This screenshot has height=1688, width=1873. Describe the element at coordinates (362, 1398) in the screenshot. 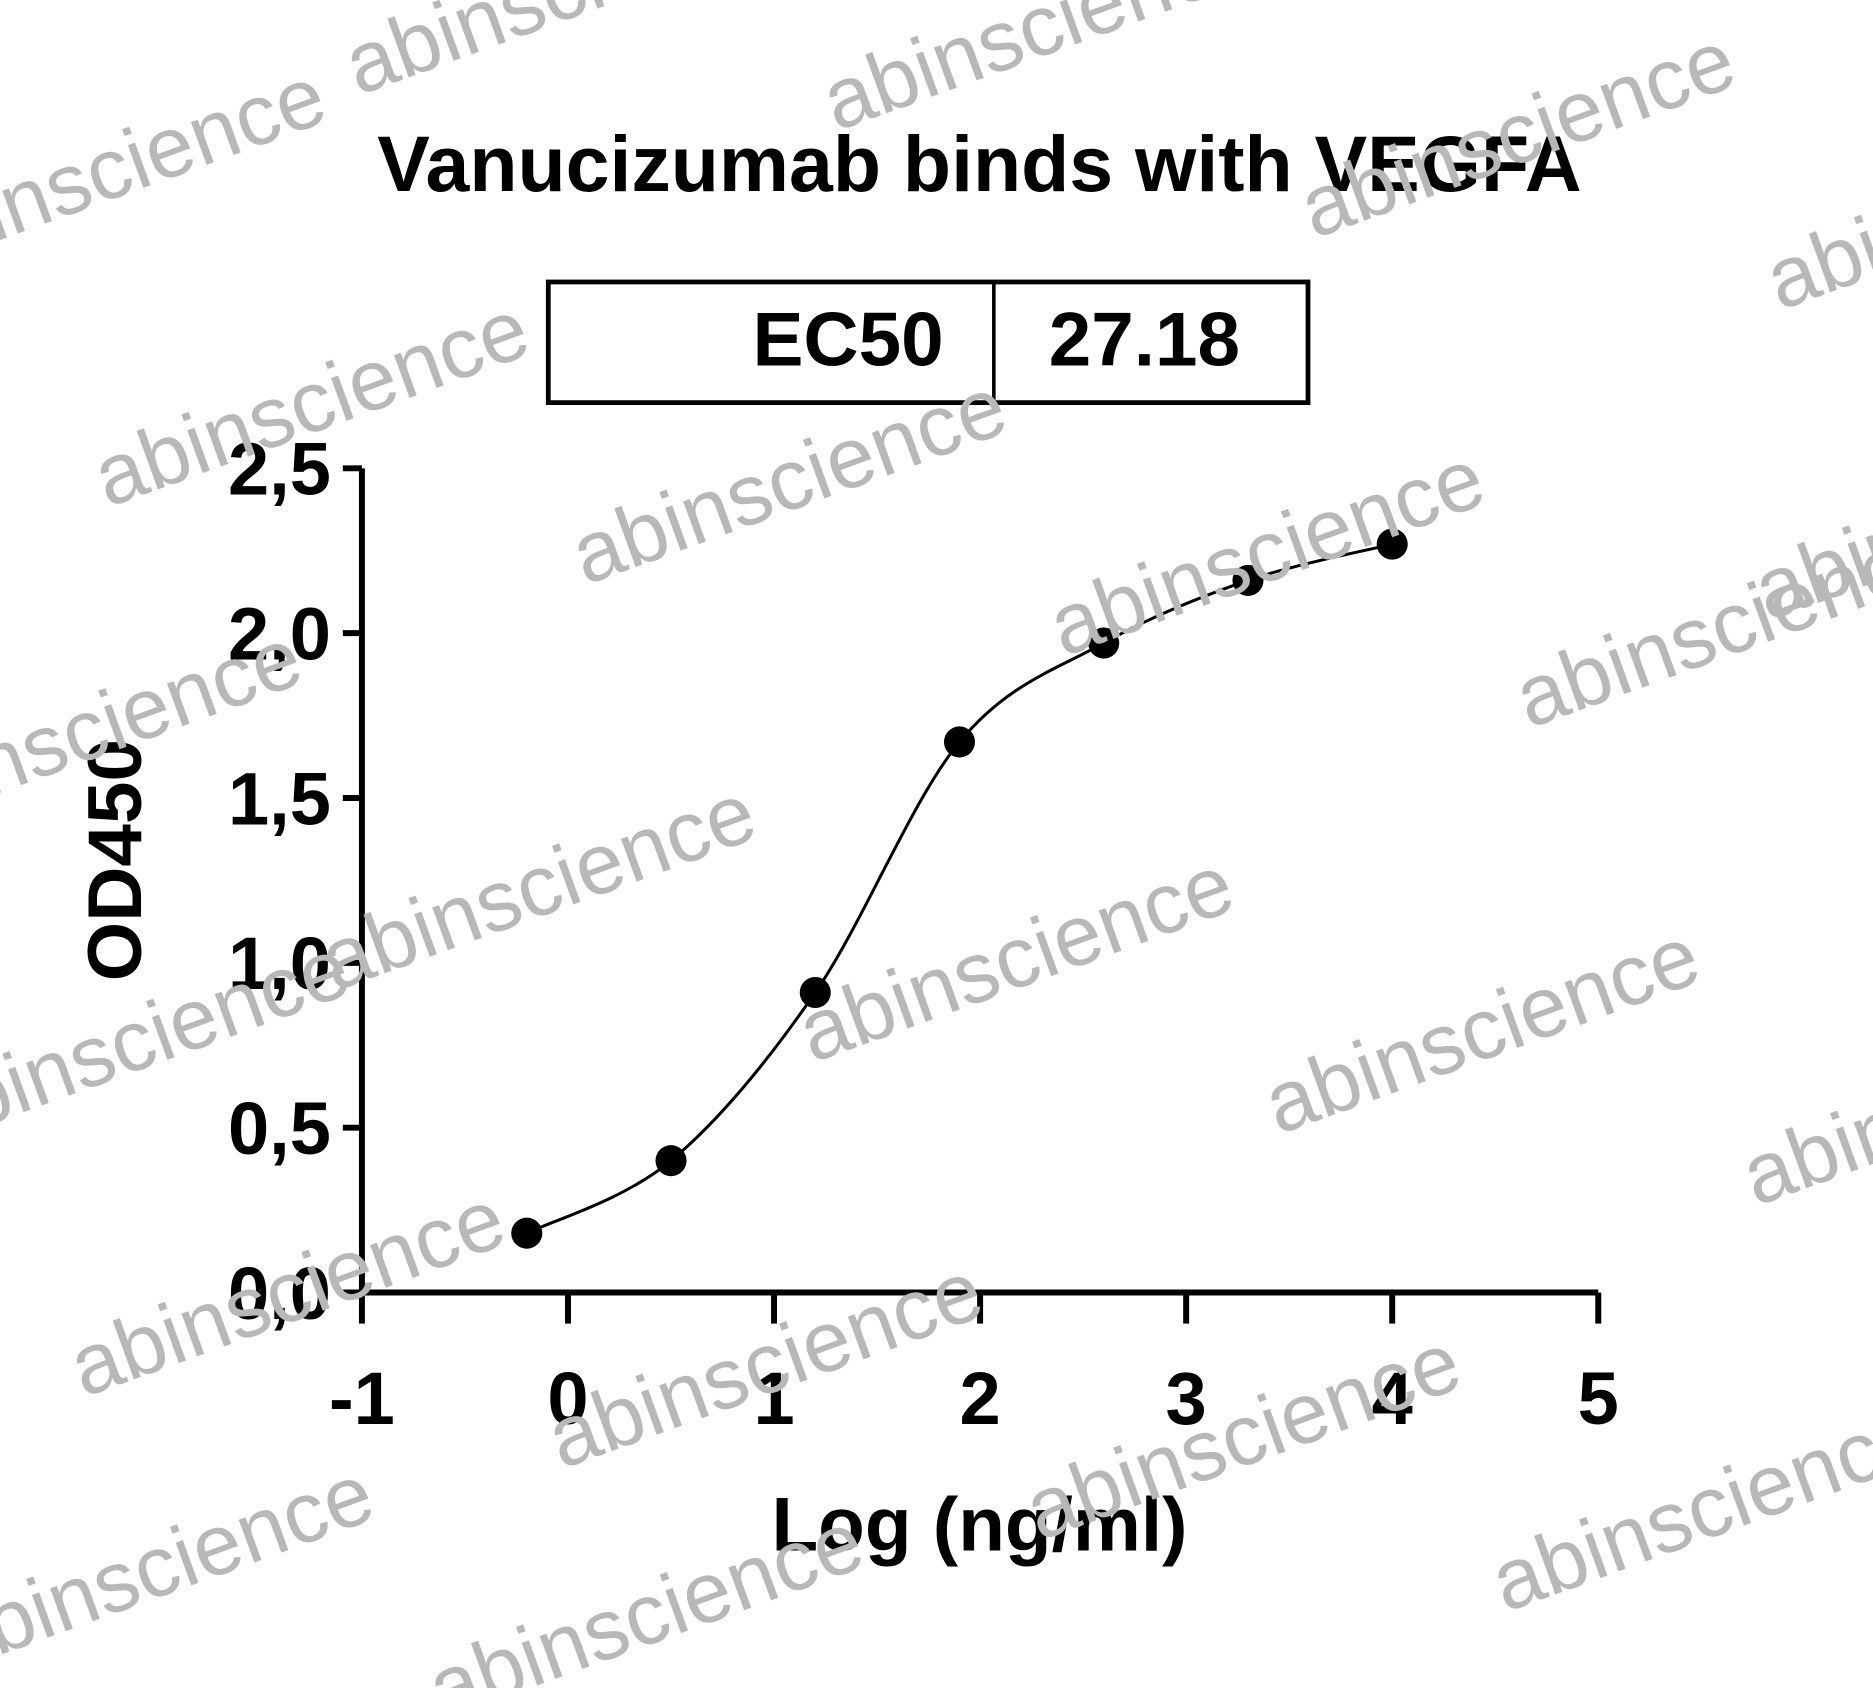

I see `x-tick-label: -1` at that location.